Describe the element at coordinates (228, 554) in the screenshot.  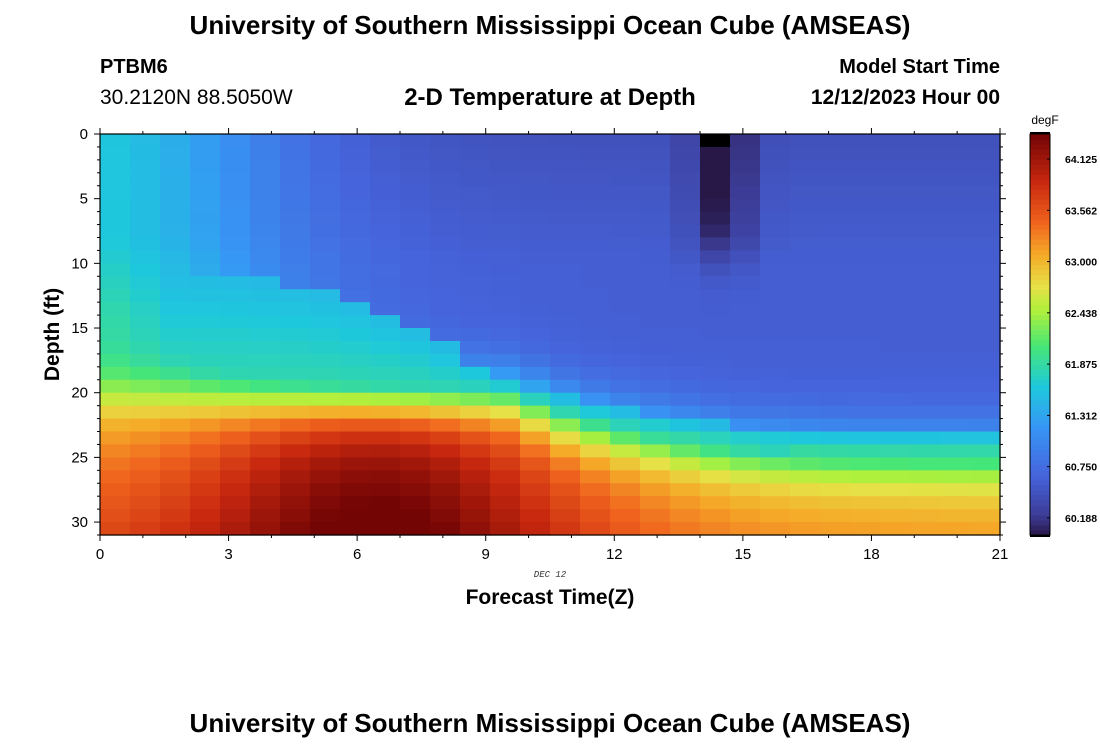
I see `x-tick-label: 3` at that location.